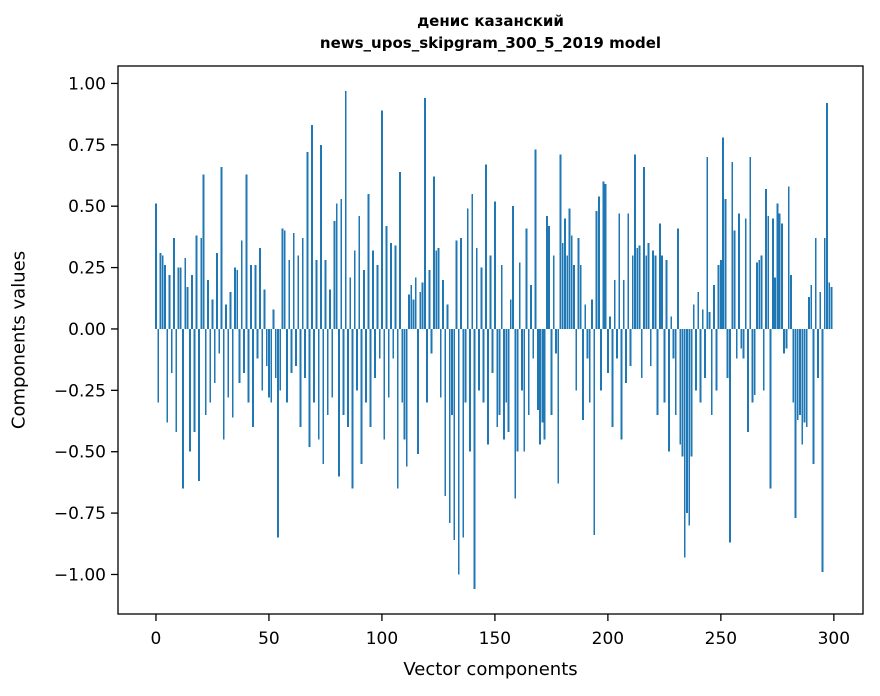 The width and height of the screenshot is (880, 696). What do you see at coordinates (87, 330) in the screenshot?
I see `y-tick-label: 0.00` at bounding box center [87, 330].